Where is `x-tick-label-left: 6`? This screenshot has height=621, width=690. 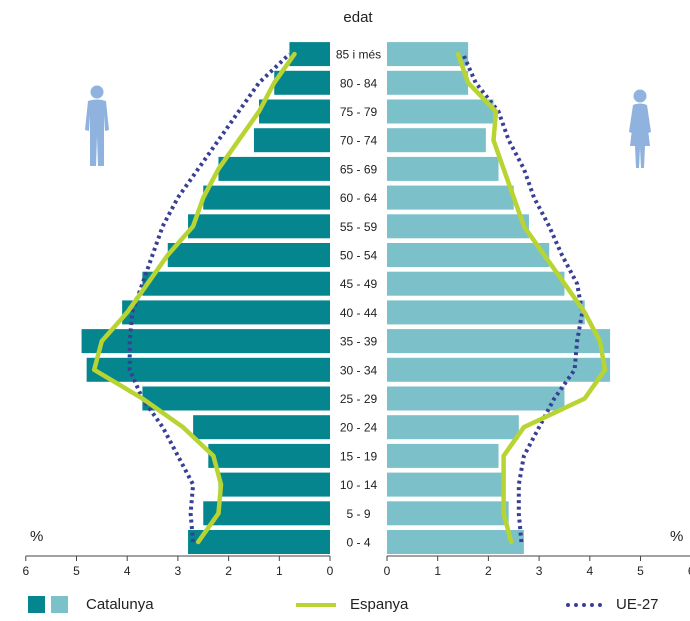
x-tick-label-left: 6 is located at coordinates (25, 571).